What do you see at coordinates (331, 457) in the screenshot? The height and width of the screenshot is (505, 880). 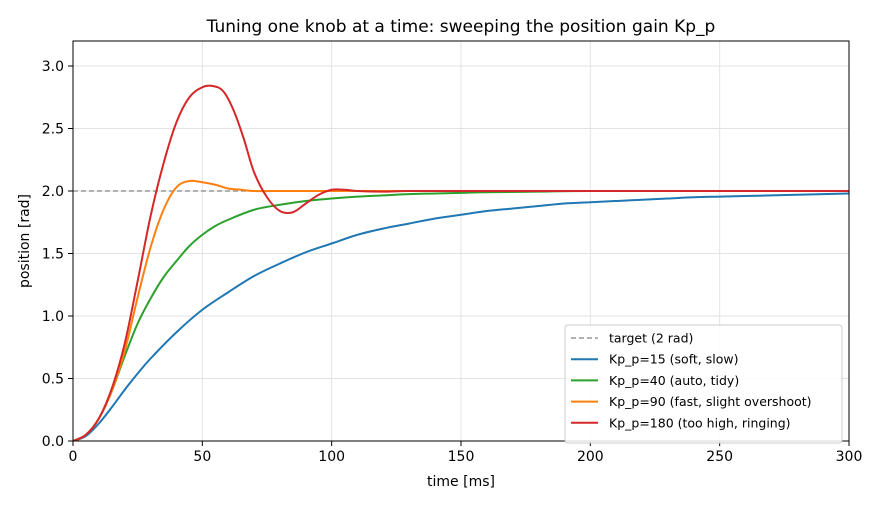 I see `x-tick-label: 100` at bounding box center [331, 457].